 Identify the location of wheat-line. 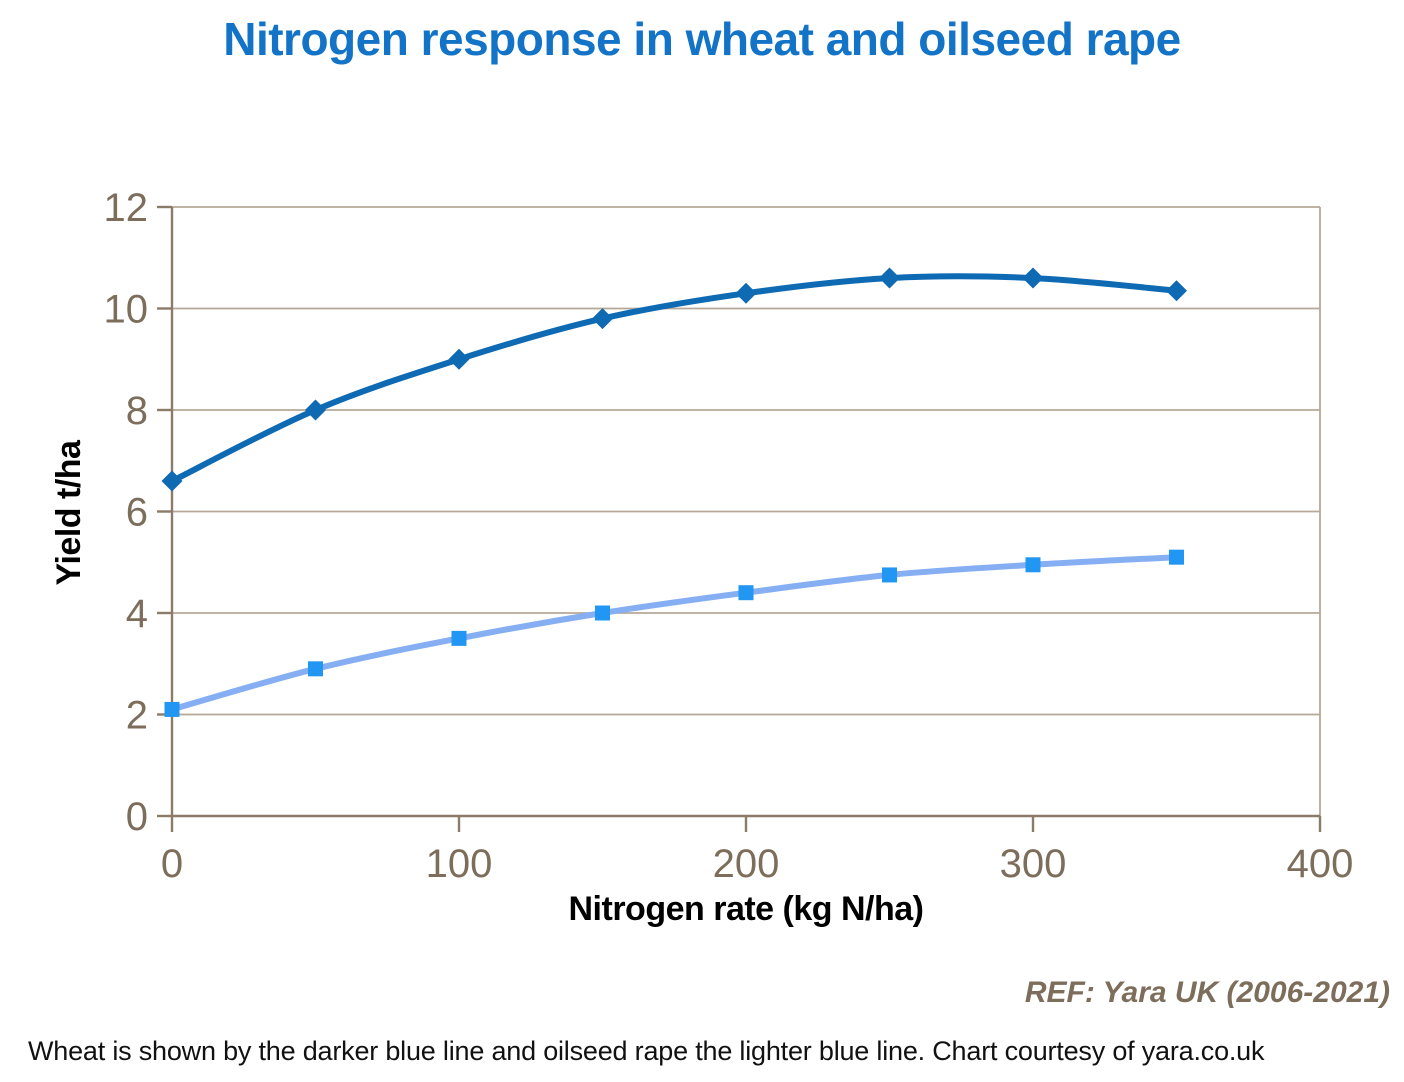
(674, 379).